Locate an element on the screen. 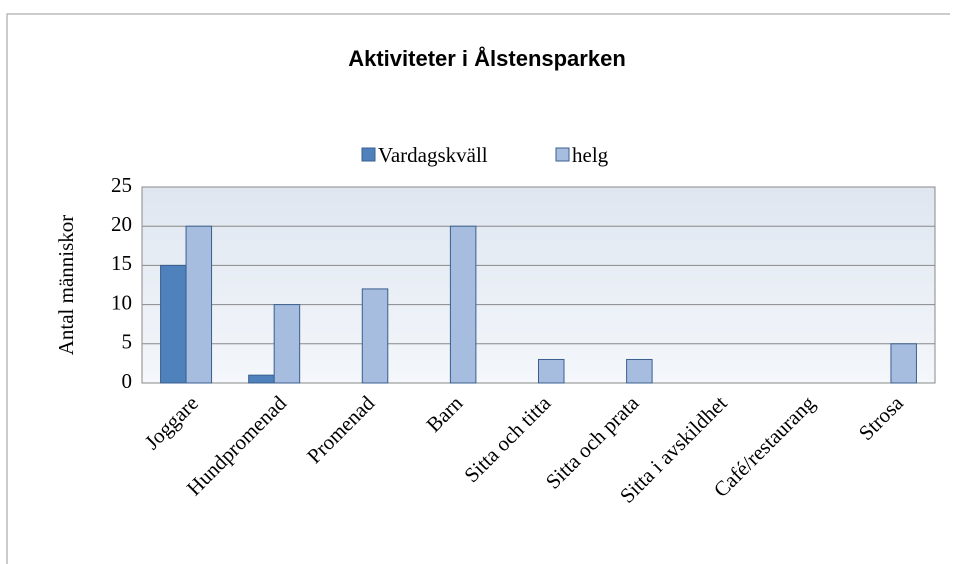  y-tick-label: 20 is located at coordinates (121, 224).